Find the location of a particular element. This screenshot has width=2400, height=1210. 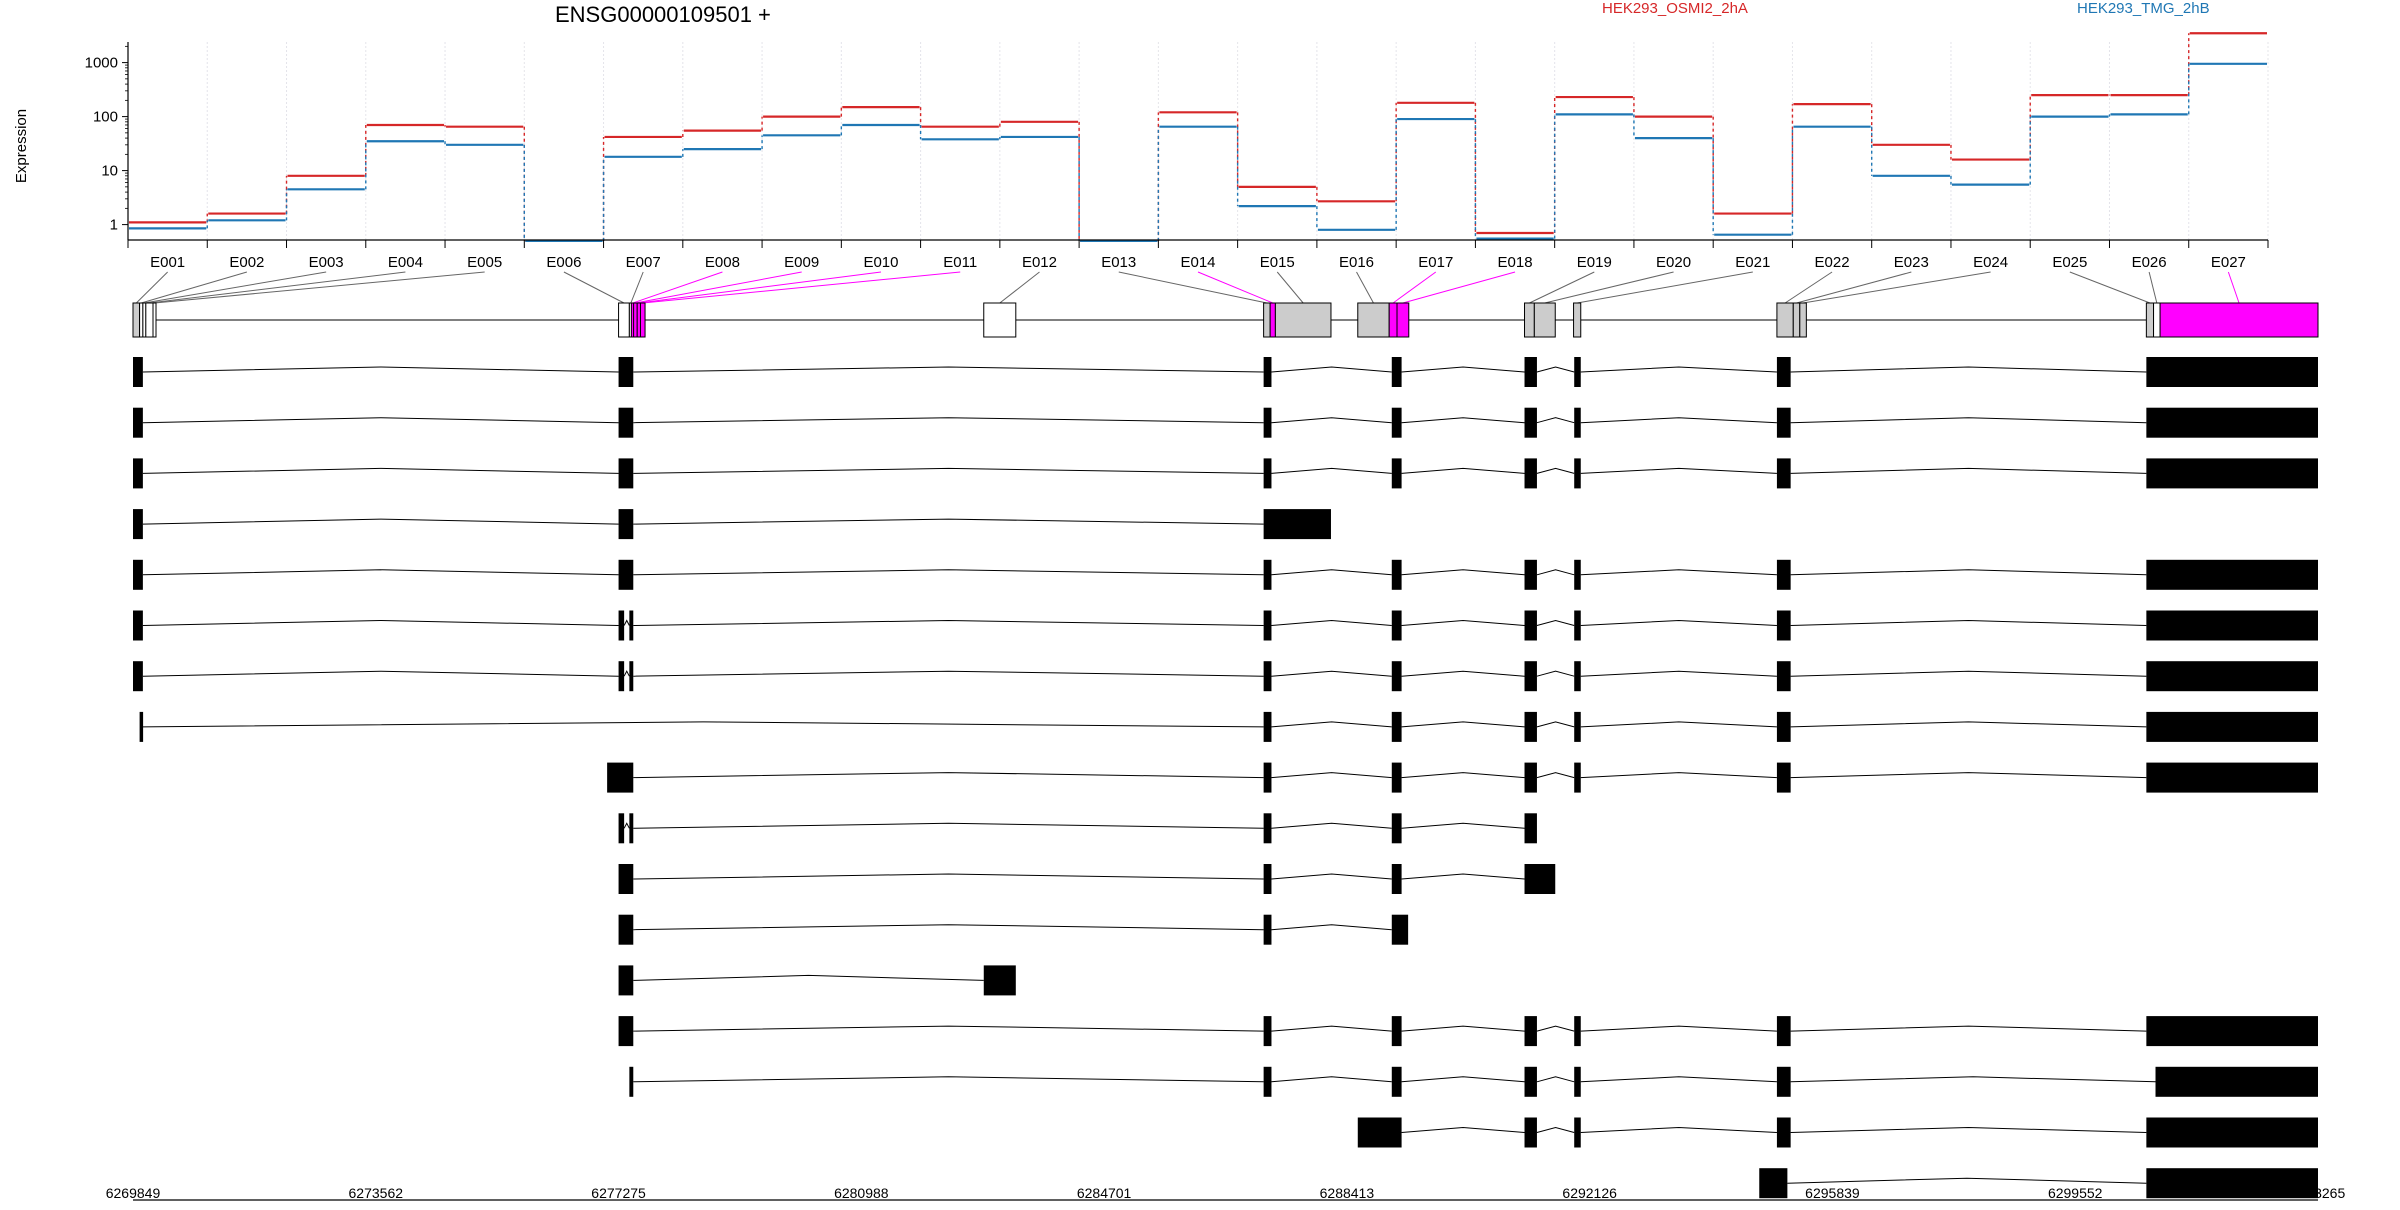

exon-label: E019 is located at coordinates (1594, 262).